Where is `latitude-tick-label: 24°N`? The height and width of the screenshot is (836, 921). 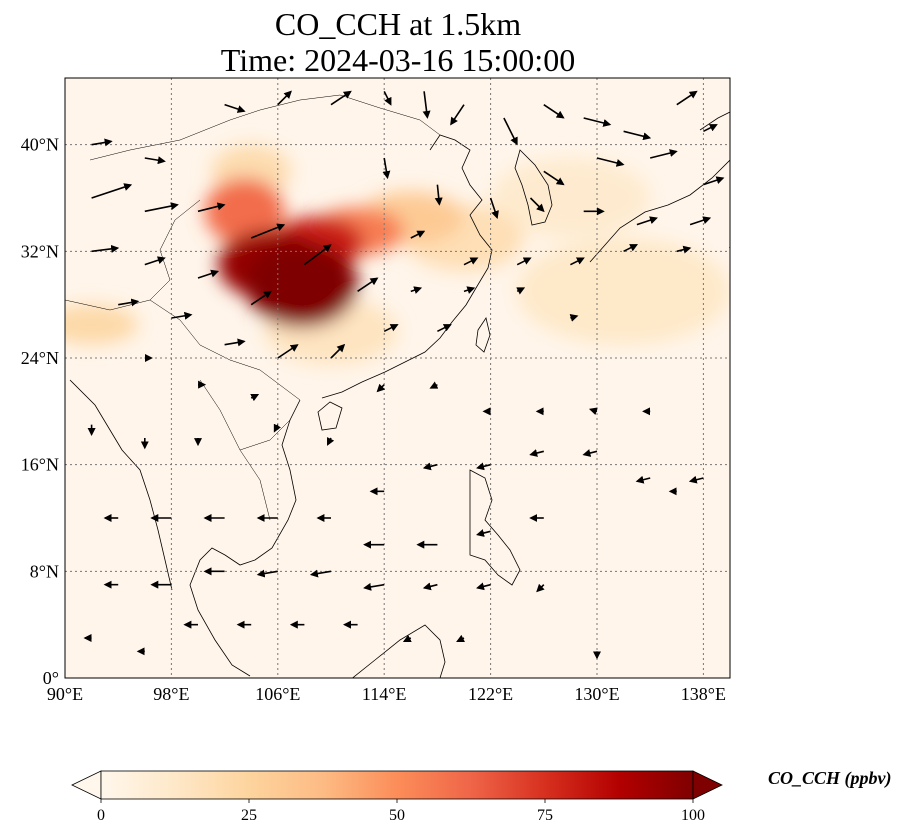
latitude-tick-label: 24°N is located at coordinates (40, 358).